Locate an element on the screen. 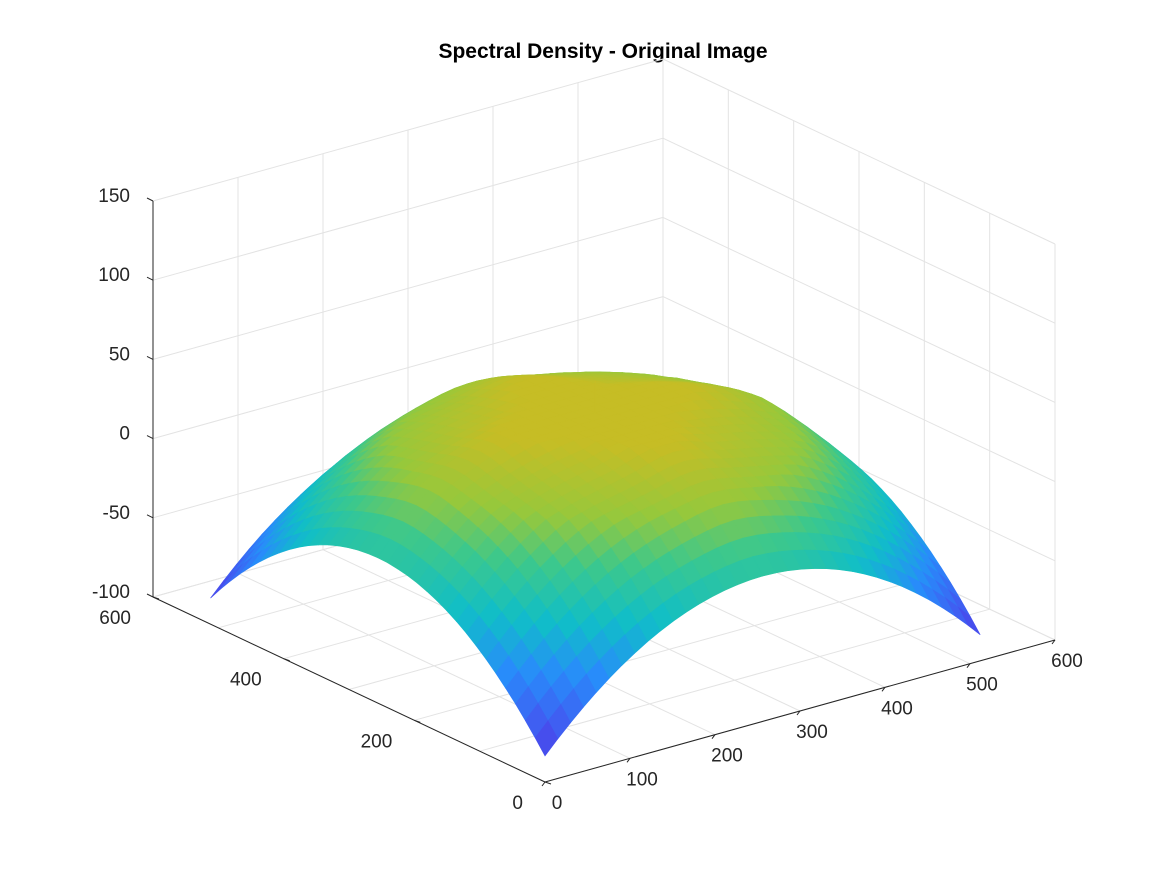 The image size is (1167, 875). chart-title: Spectral Density - Original Image is located at coordinates (602, 51).